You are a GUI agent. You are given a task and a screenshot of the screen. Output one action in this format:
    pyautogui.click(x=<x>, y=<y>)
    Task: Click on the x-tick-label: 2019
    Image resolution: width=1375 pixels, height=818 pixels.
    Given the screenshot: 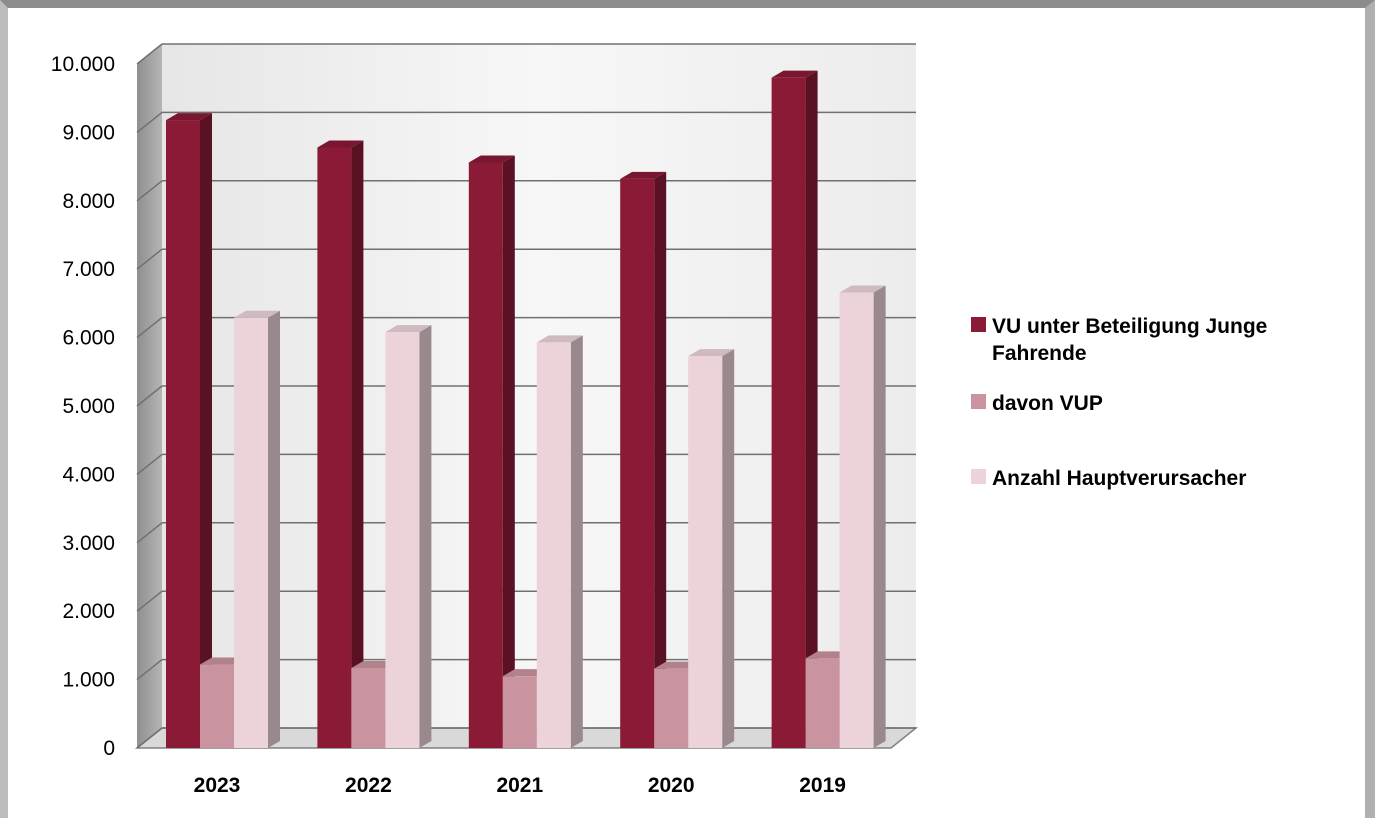 What is the action you would take?
    pyautogui.click(x=822, y=785)
    